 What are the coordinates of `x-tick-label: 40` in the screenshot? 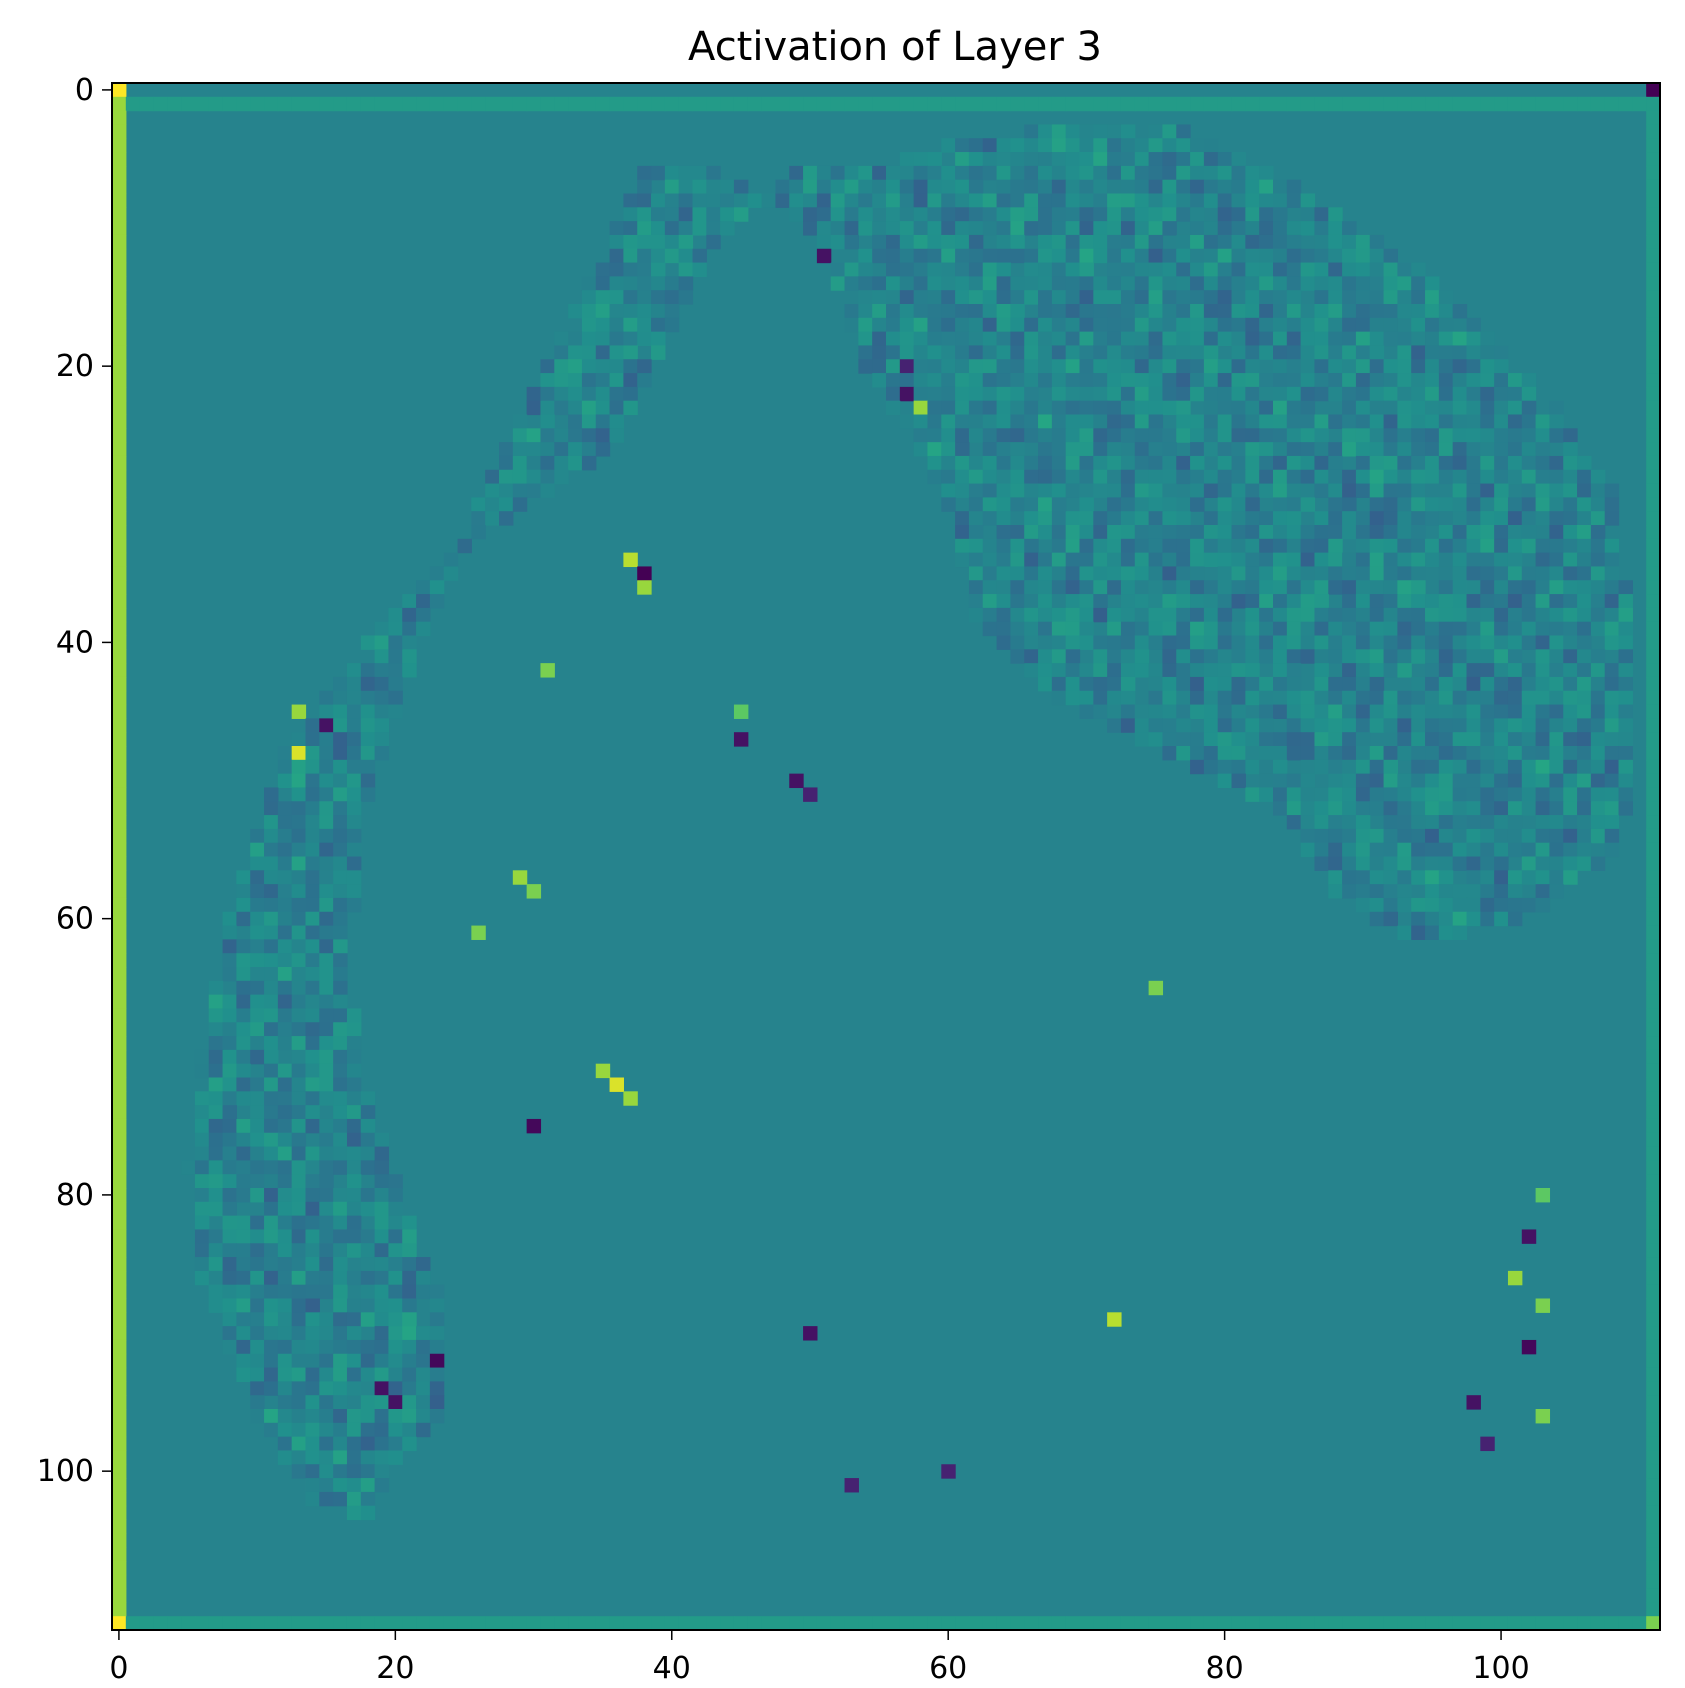 It's located at (672, 1668).